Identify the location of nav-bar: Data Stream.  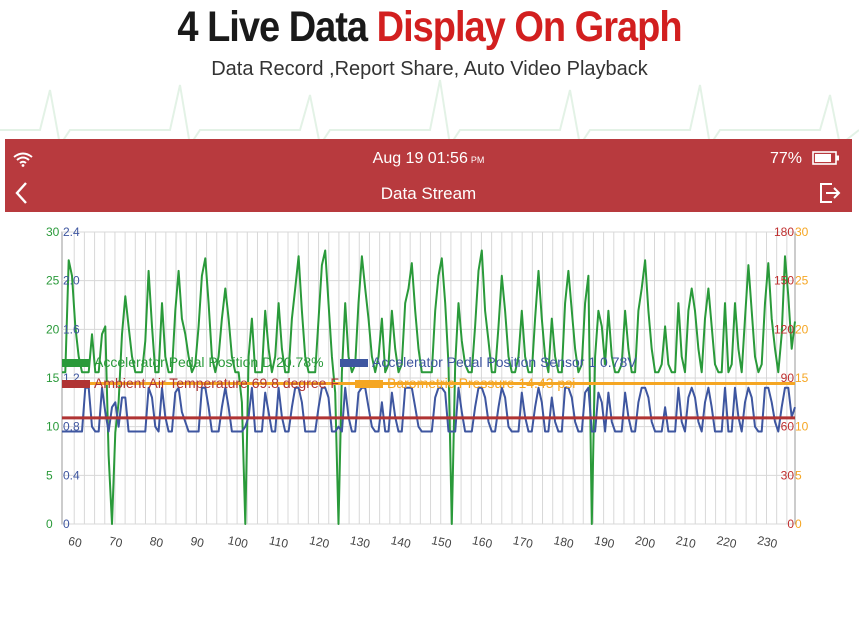
(428, 193).